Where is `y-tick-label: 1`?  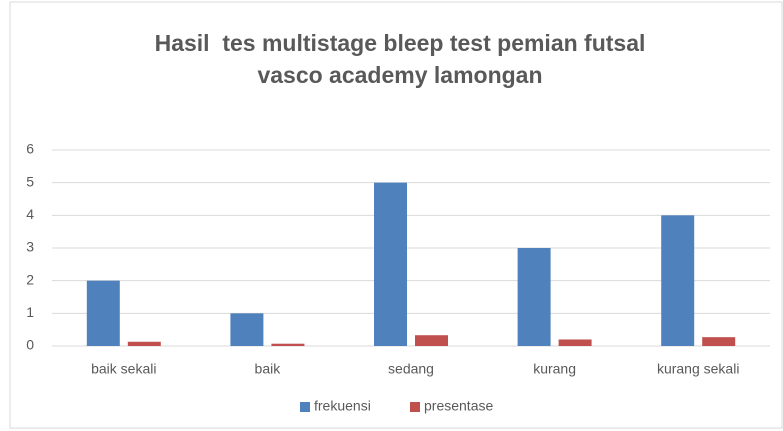 y-tick-label: 1 is located at coordinates (30, 312).